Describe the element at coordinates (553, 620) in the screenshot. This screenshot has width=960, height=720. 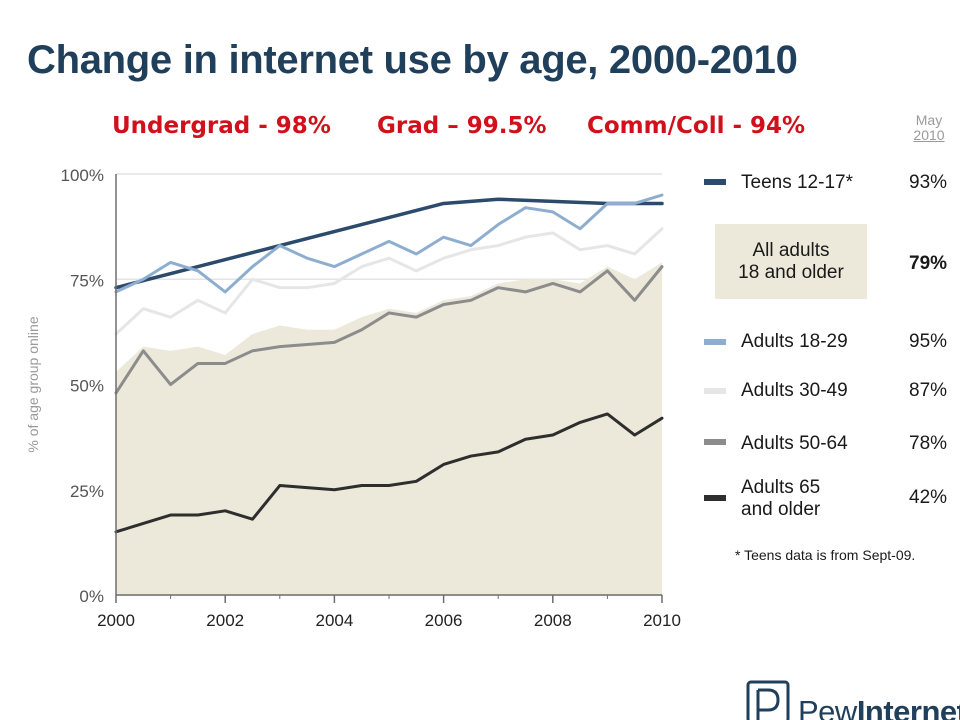
I see `x-tick-label: 2008` at that location.